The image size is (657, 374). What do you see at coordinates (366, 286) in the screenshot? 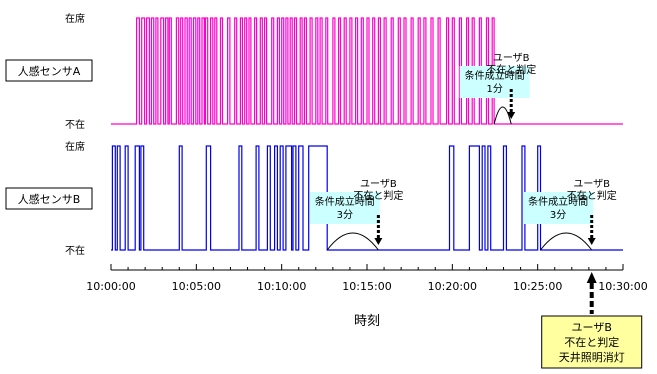
I see `x-tick-label: 10:15:00` at bounding box center [366, 286].